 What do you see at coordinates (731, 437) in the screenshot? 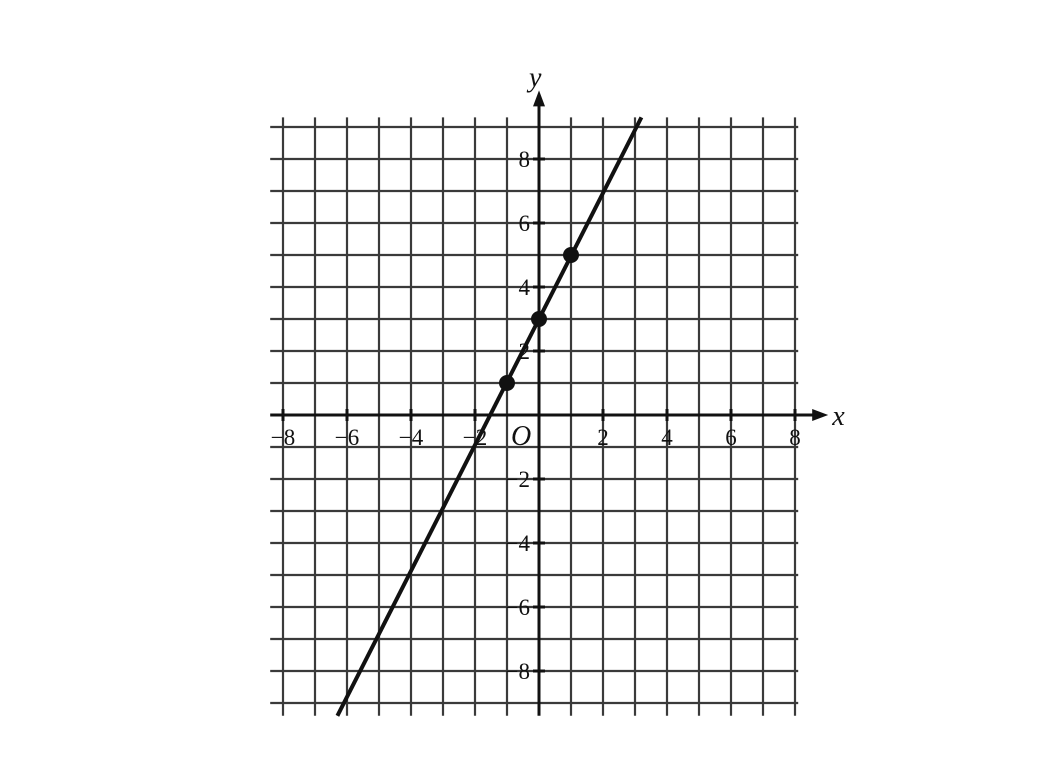
I see `x-tick-label: 6` at bounding box center [731, 437].